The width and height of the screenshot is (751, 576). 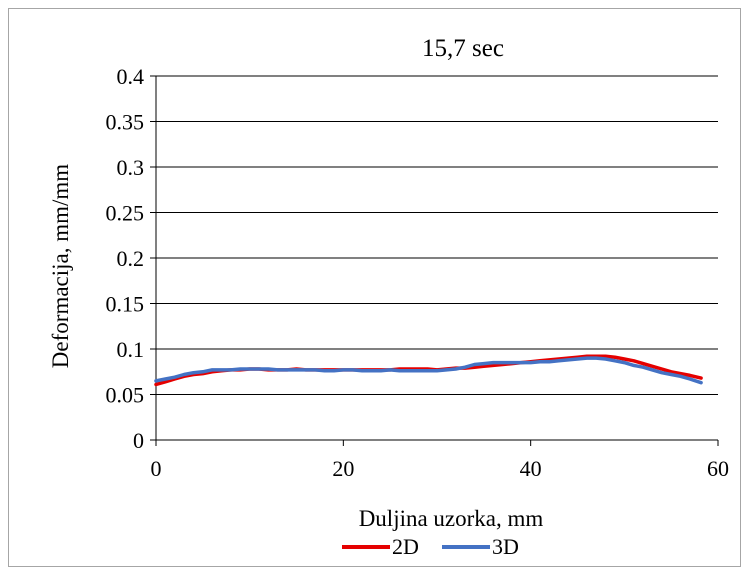 What do you see at coordinates (131, 258) in the screenshot?
I see `y-tick-label: 0.2` at bounding box center [131, 258].